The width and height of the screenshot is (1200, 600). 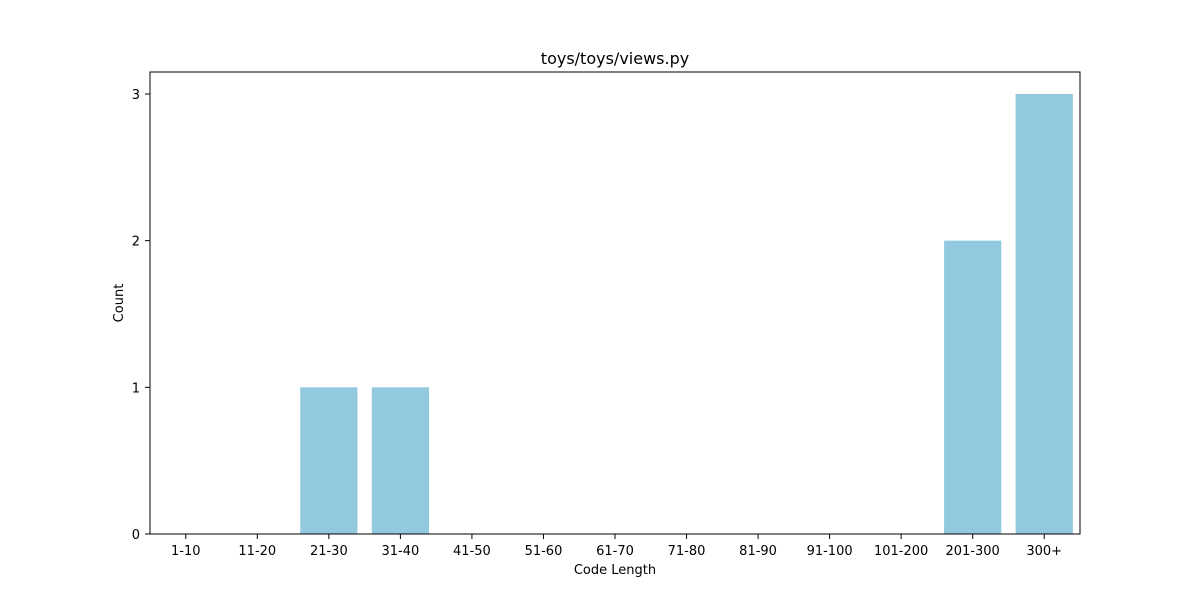 What do you see at coordinates (830, 551) in the screenshot?
I see `x-tick-label: 91-100` at bounding box center [830, 551].